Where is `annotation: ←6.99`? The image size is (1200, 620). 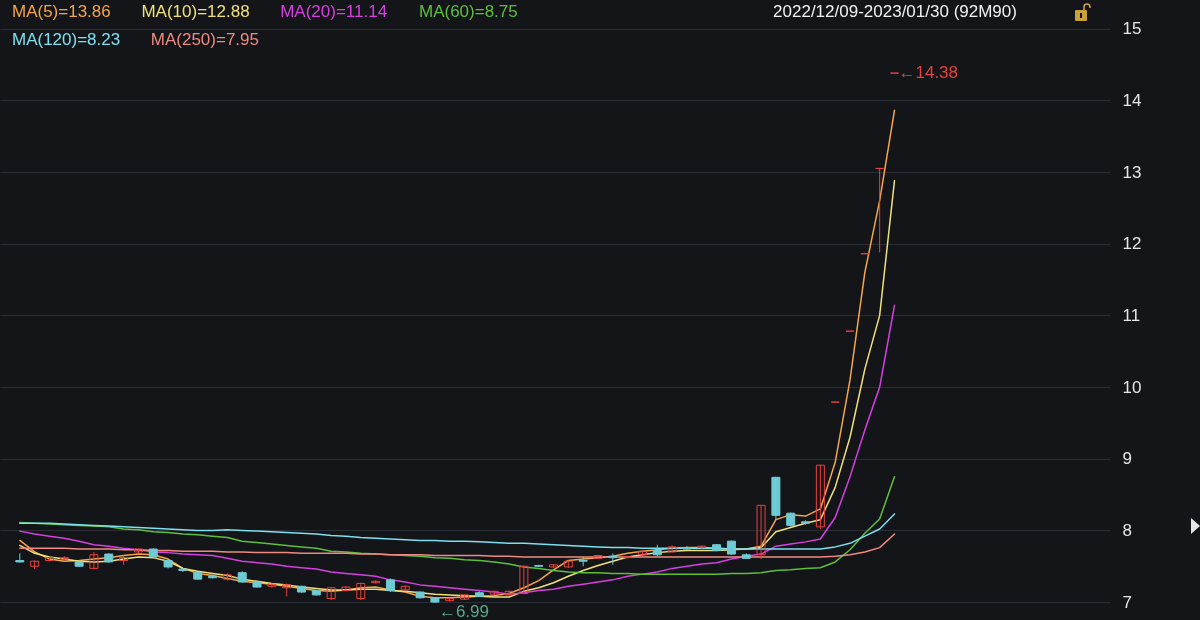 annotation: ←6.99 is located at coordinates (464, 610).